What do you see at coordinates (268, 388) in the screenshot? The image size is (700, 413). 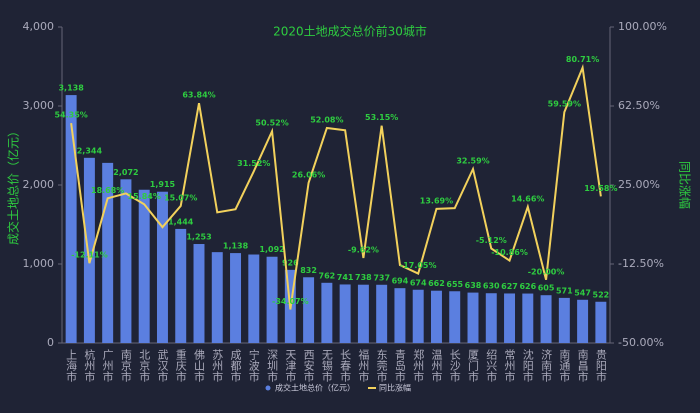 I see `legend-swatch` at bounding box center [268, 388].